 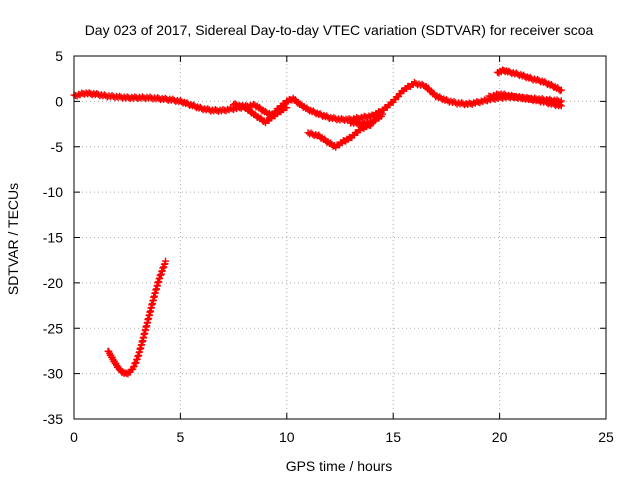 I want to click on track-main-near-zero, so click(x=317, y=101).